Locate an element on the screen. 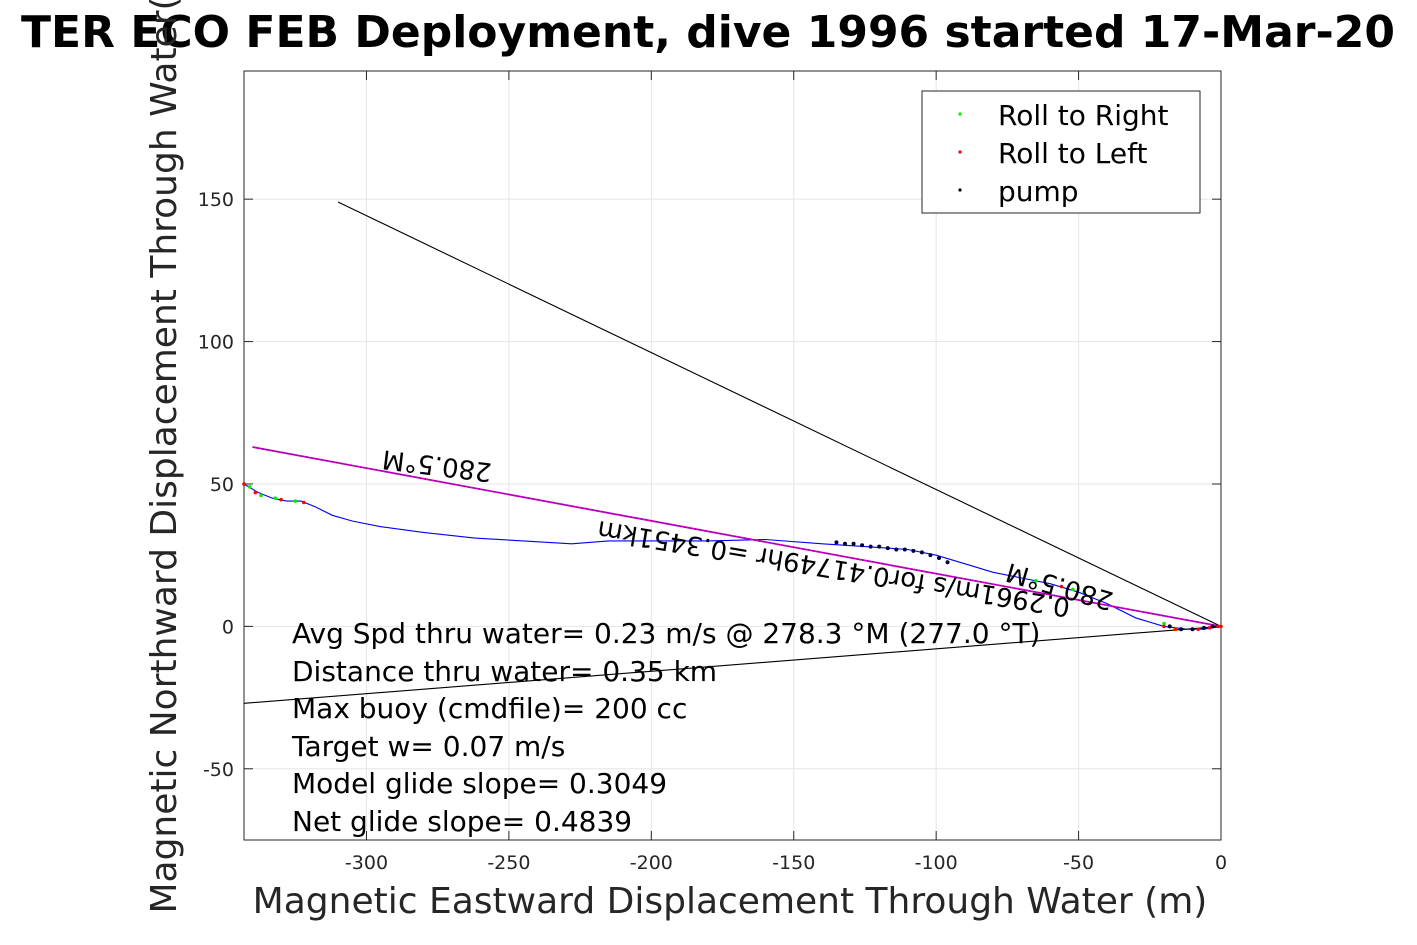  stat-model-glide-slope: Model glide slope= 0.3049 is located at coordinates (479, 783).